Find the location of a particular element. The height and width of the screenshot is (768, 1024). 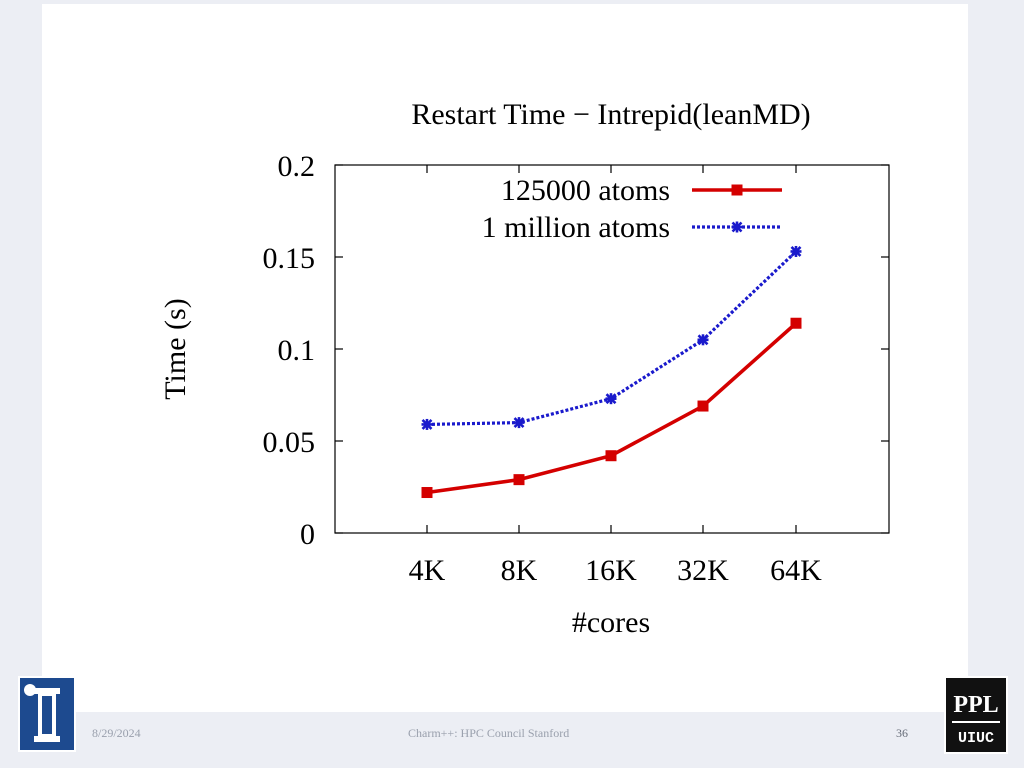

ppl-logo-text: PPL is located at coordinates (975, 705).